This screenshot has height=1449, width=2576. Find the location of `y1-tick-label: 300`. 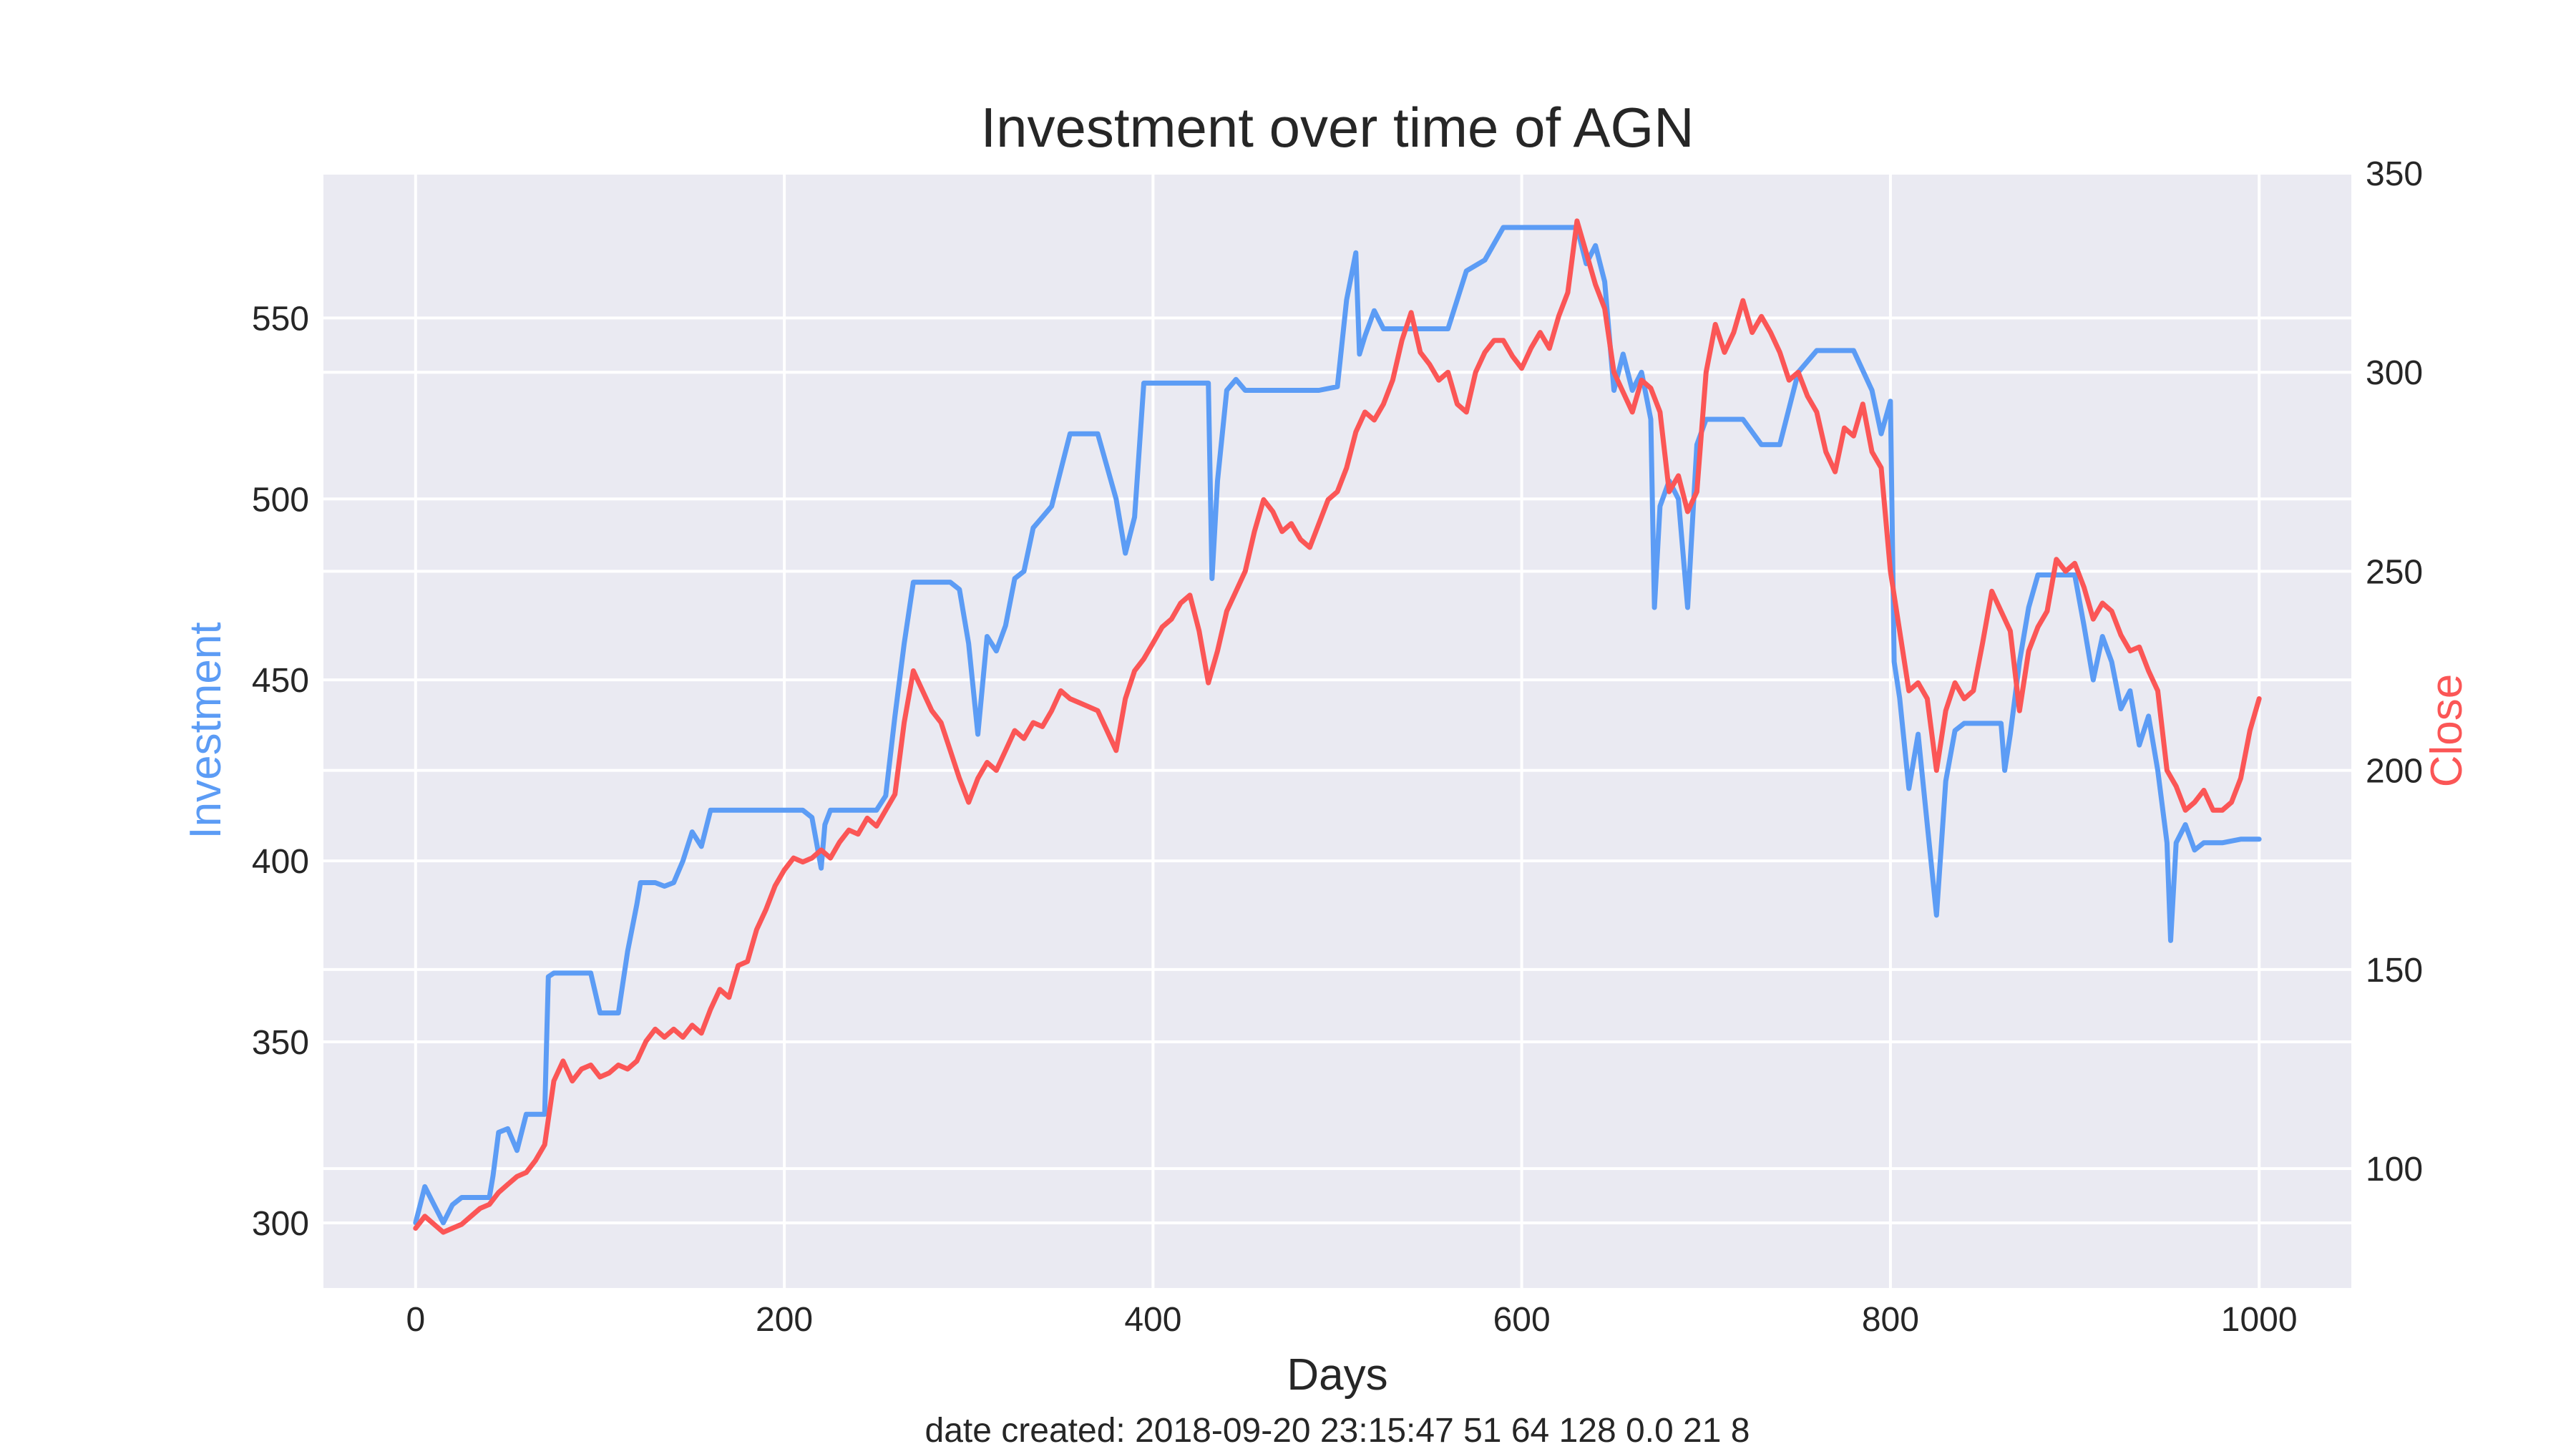

y1-tick-label: 300 is located at coordinates (280, 1224).